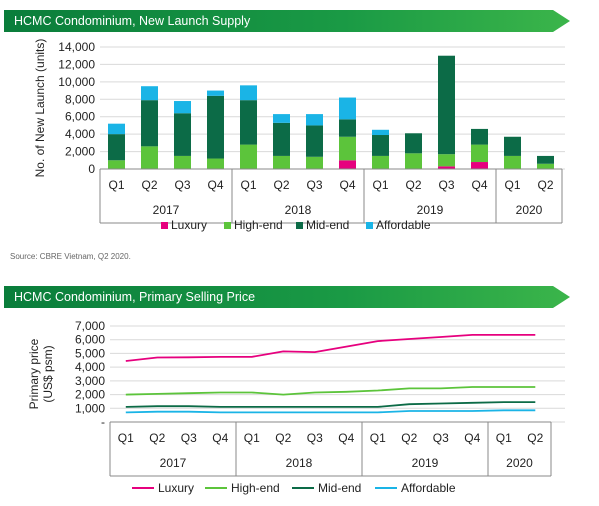 The image size is (599, 506). What do you see at coordinates (135, 297) in the screenshot?
I see `chart2-title: HCMC Condominium, Primary Selling Price` at bounding box center [135, 297].